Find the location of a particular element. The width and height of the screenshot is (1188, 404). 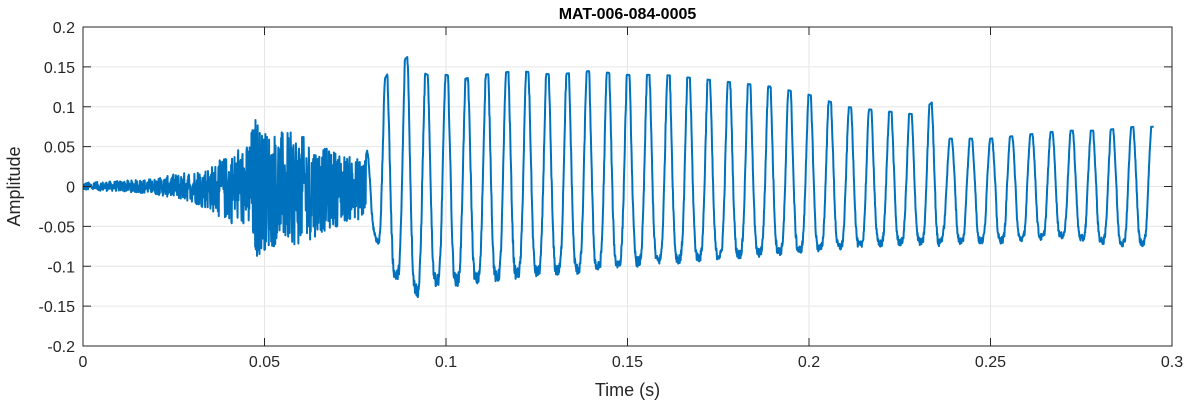

y-tick-label: -0.1 is located at coordinates (61, 267).